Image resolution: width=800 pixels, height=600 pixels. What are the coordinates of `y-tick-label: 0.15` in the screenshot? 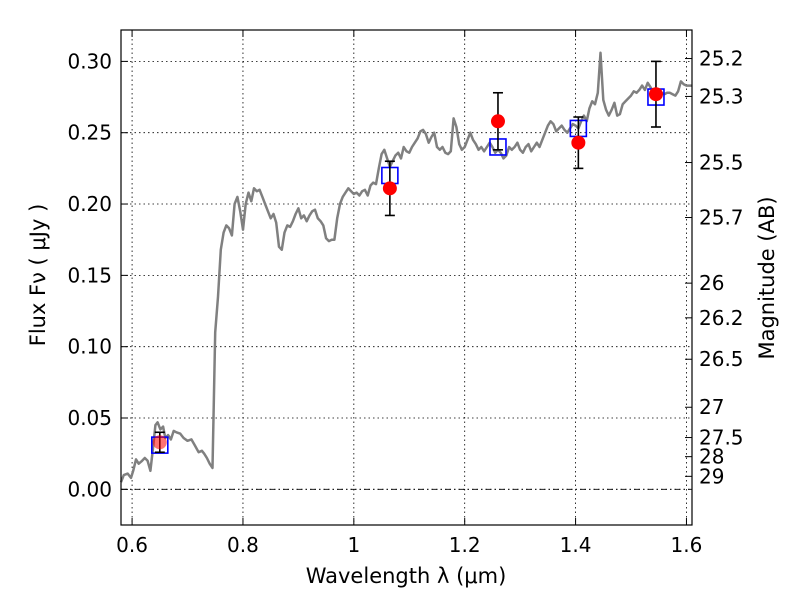 It's located at (89, 275).